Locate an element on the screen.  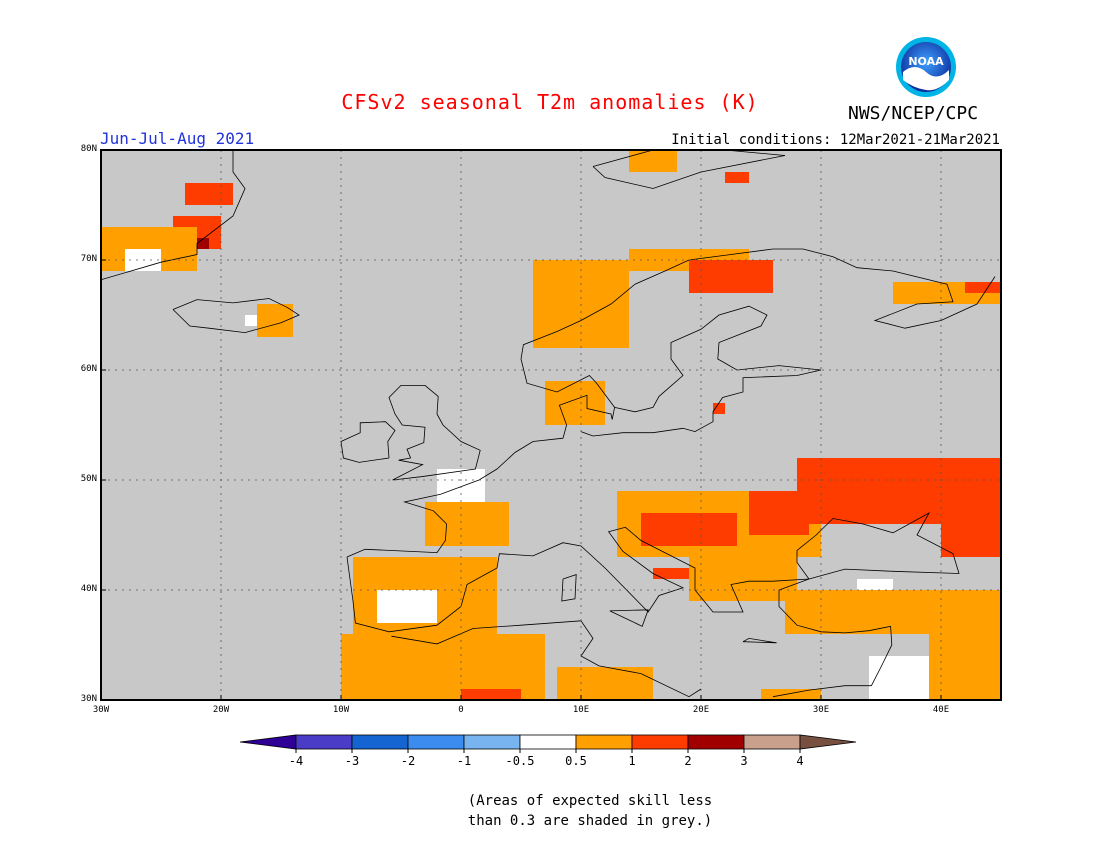
x-tick-label: 10E is located at coordinates (581, 710).